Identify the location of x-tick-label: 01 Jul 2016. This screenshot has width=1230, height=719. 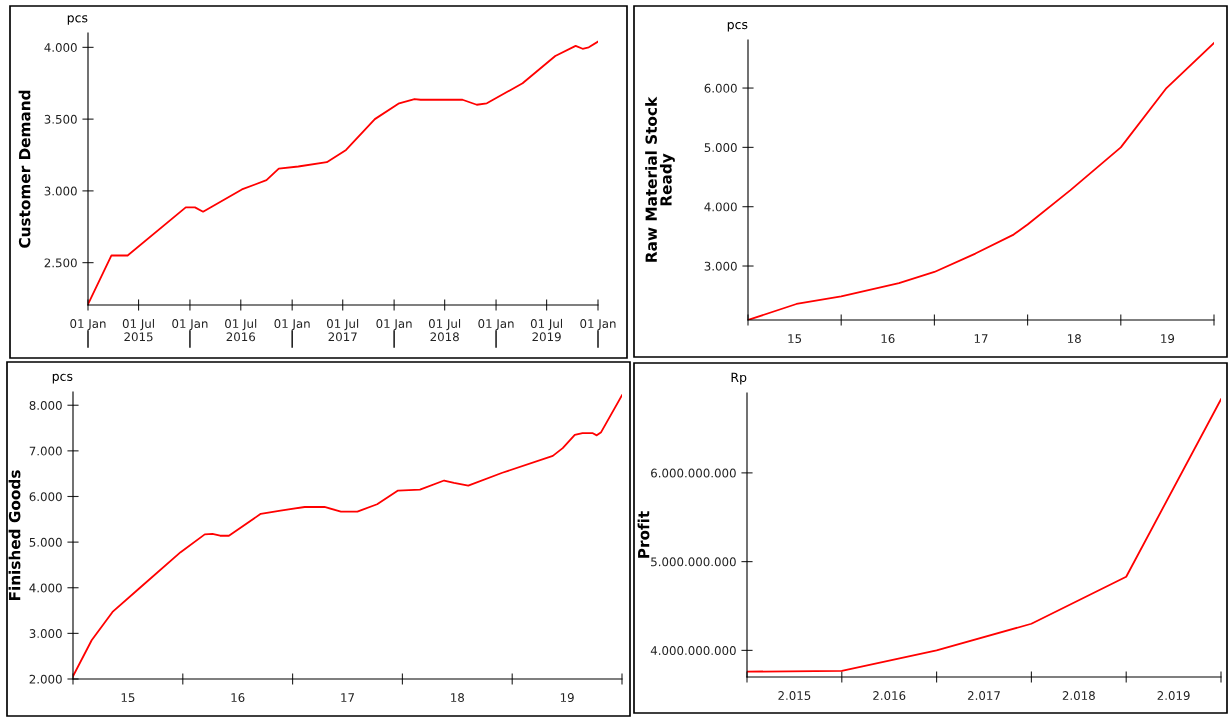
(241, 330).